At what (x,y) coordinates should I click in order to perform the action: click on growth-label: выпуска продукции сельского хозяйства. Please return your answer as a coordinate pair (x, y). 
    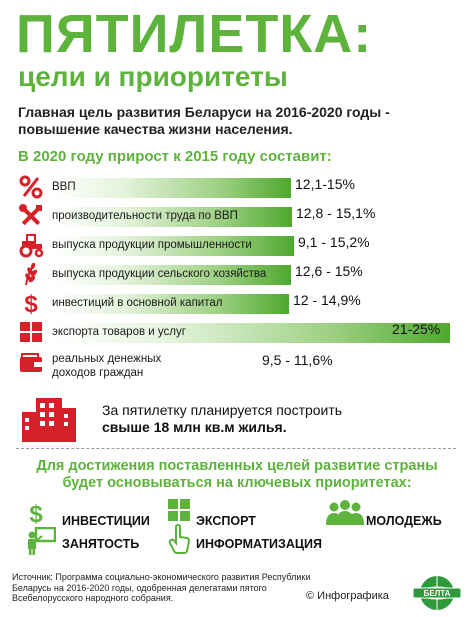
    Looking at the image, I should click on (159, 274).